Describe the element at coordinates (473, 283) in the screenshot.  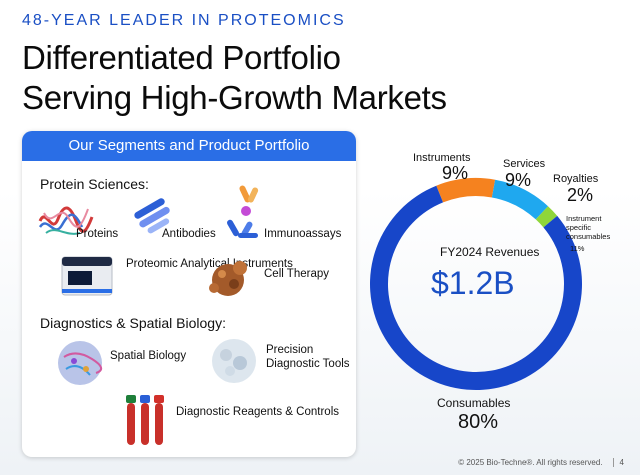
I see `chart-total: $1.2B` at that location.